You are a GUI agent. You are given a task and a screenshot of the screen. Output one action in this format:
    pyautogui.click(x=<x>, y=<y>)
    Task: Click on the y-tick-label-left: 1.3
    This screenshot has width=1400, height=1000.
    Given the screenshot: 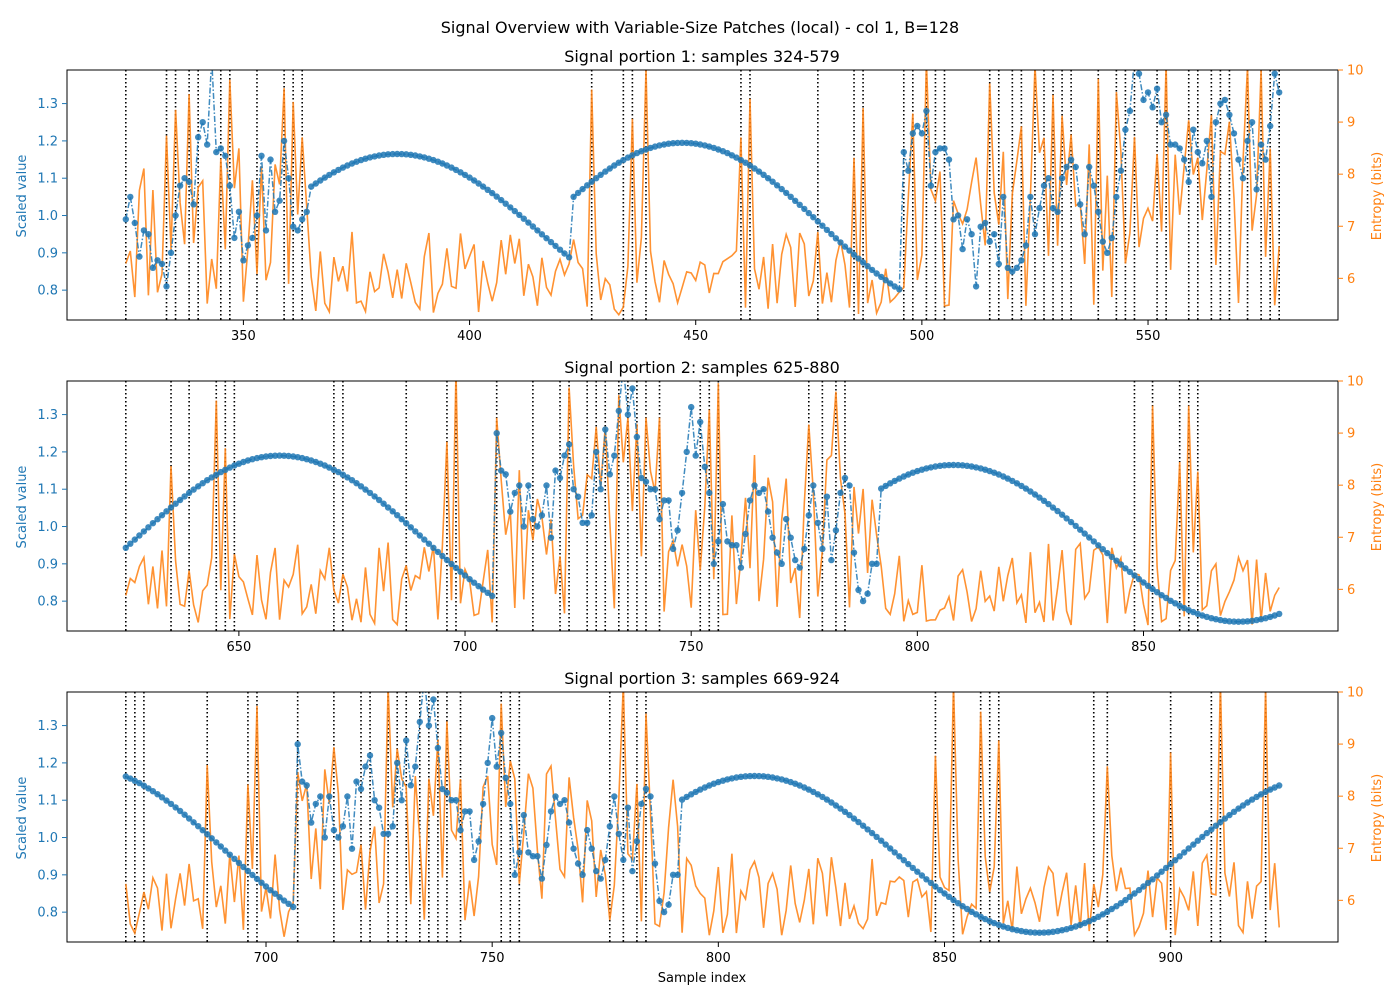 What is the action you would take?
    pyautogui.click(x=47, y=104)
    